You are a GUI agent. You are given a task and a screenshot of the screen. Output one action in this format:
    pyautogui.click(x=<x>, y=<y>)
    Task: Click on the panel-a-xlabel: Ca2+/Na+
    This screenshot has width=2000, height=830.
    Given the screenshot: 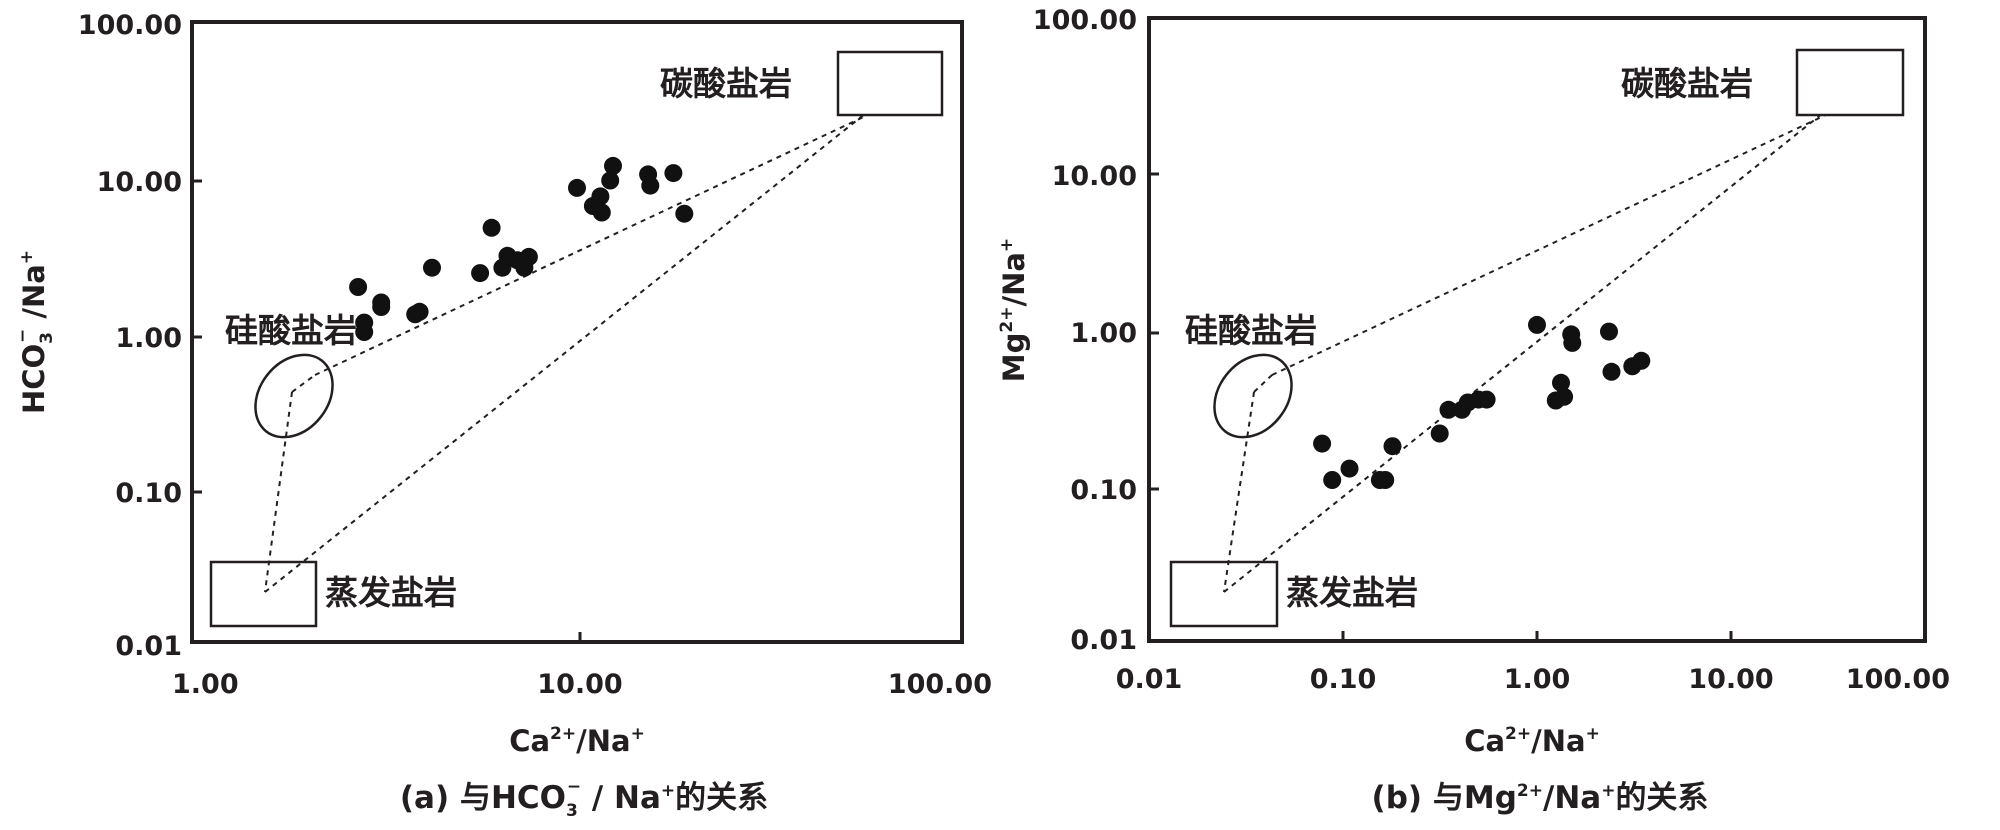 What is the action you would take?
    pyautogui.click(x=577, y=741)
    